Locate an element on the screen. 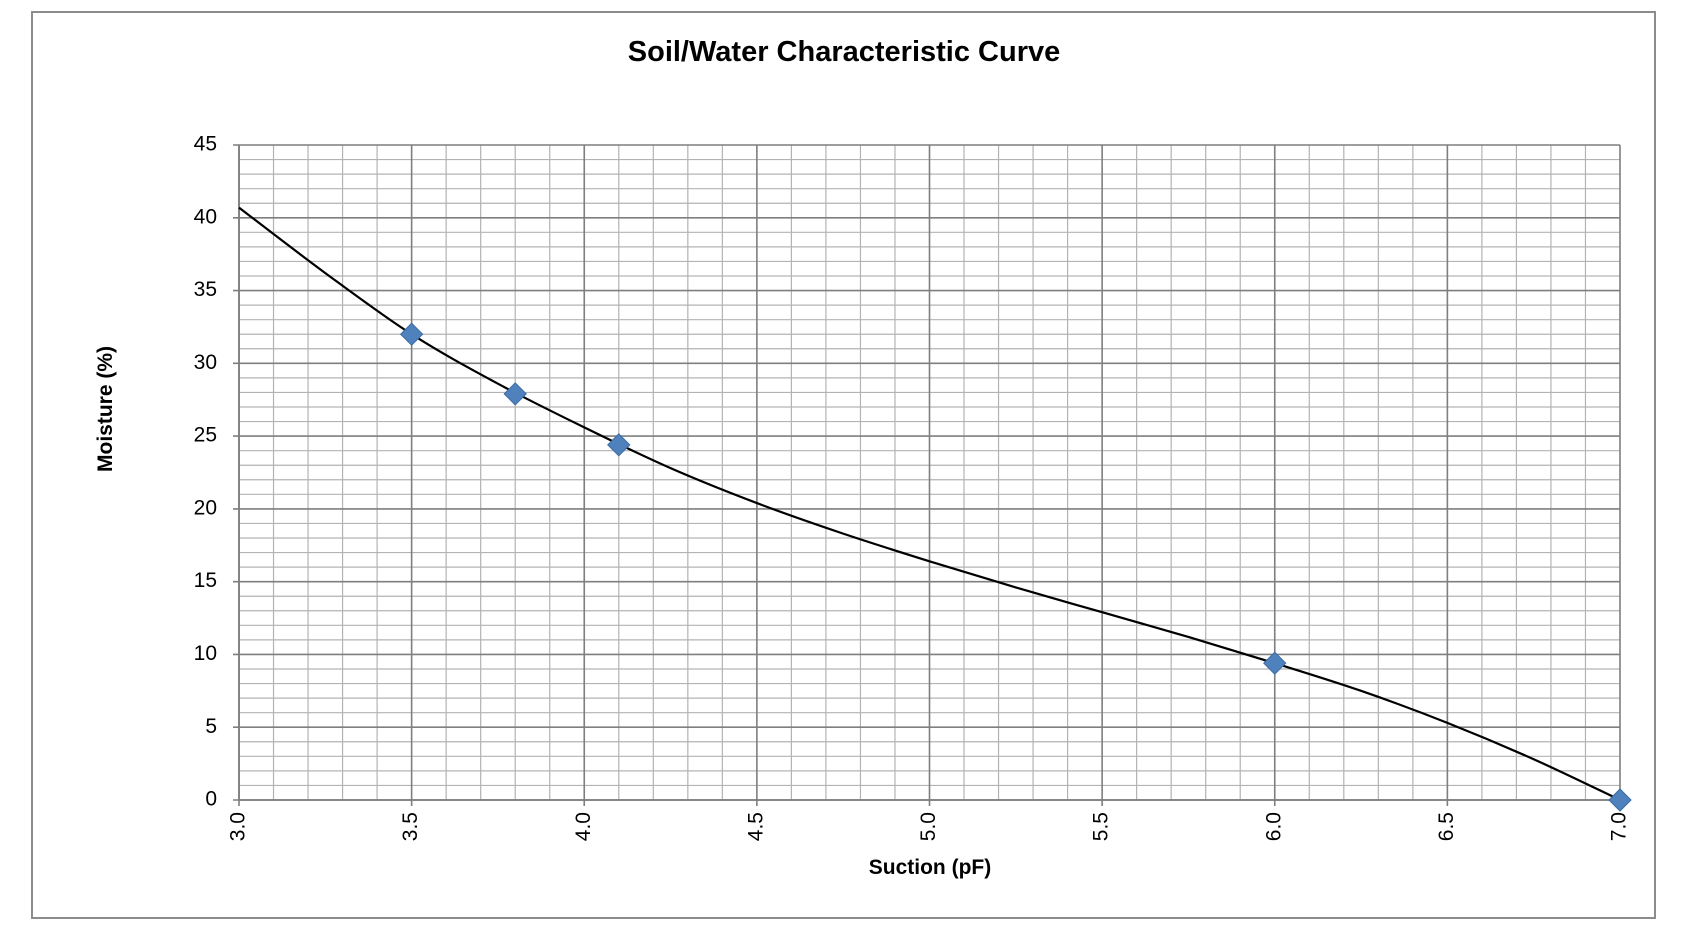 The image size is (1688, 940). y-tick-label: 5 is located at coordinates (211, 726).